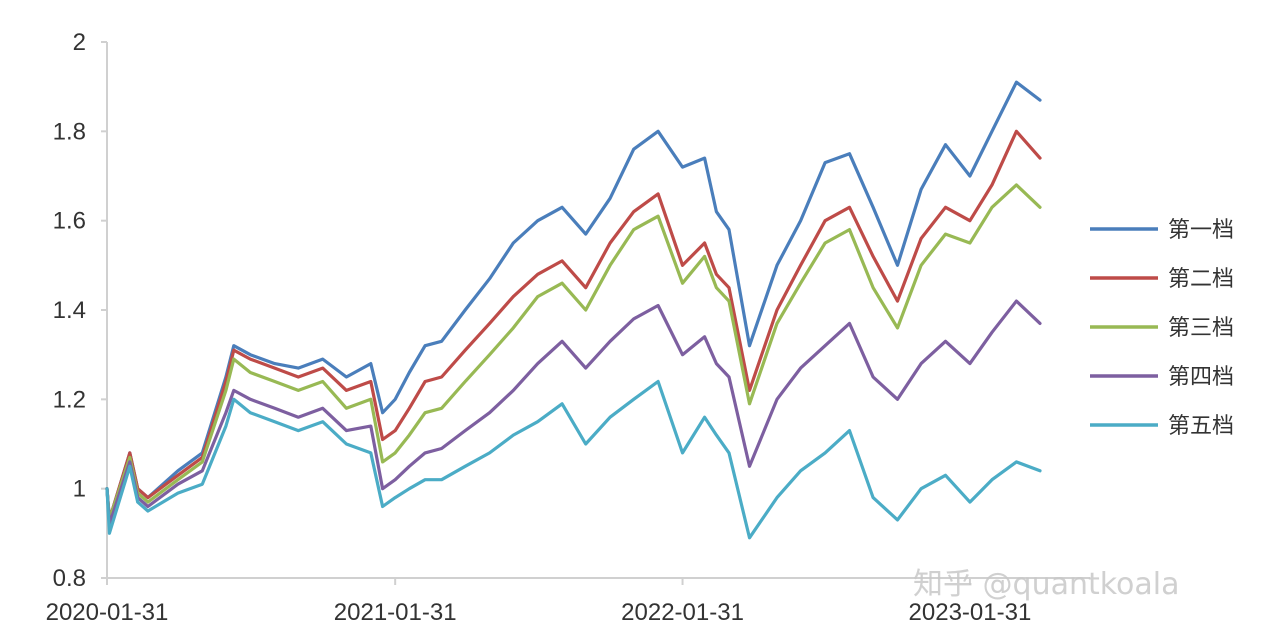 Image resolution: width=1268 pixels, height=641 pixels. What do you see at coordinates (1201, 230) in the screenshot?
I see `legend-label-1: 第一档` at bounding box center [1201, 230].